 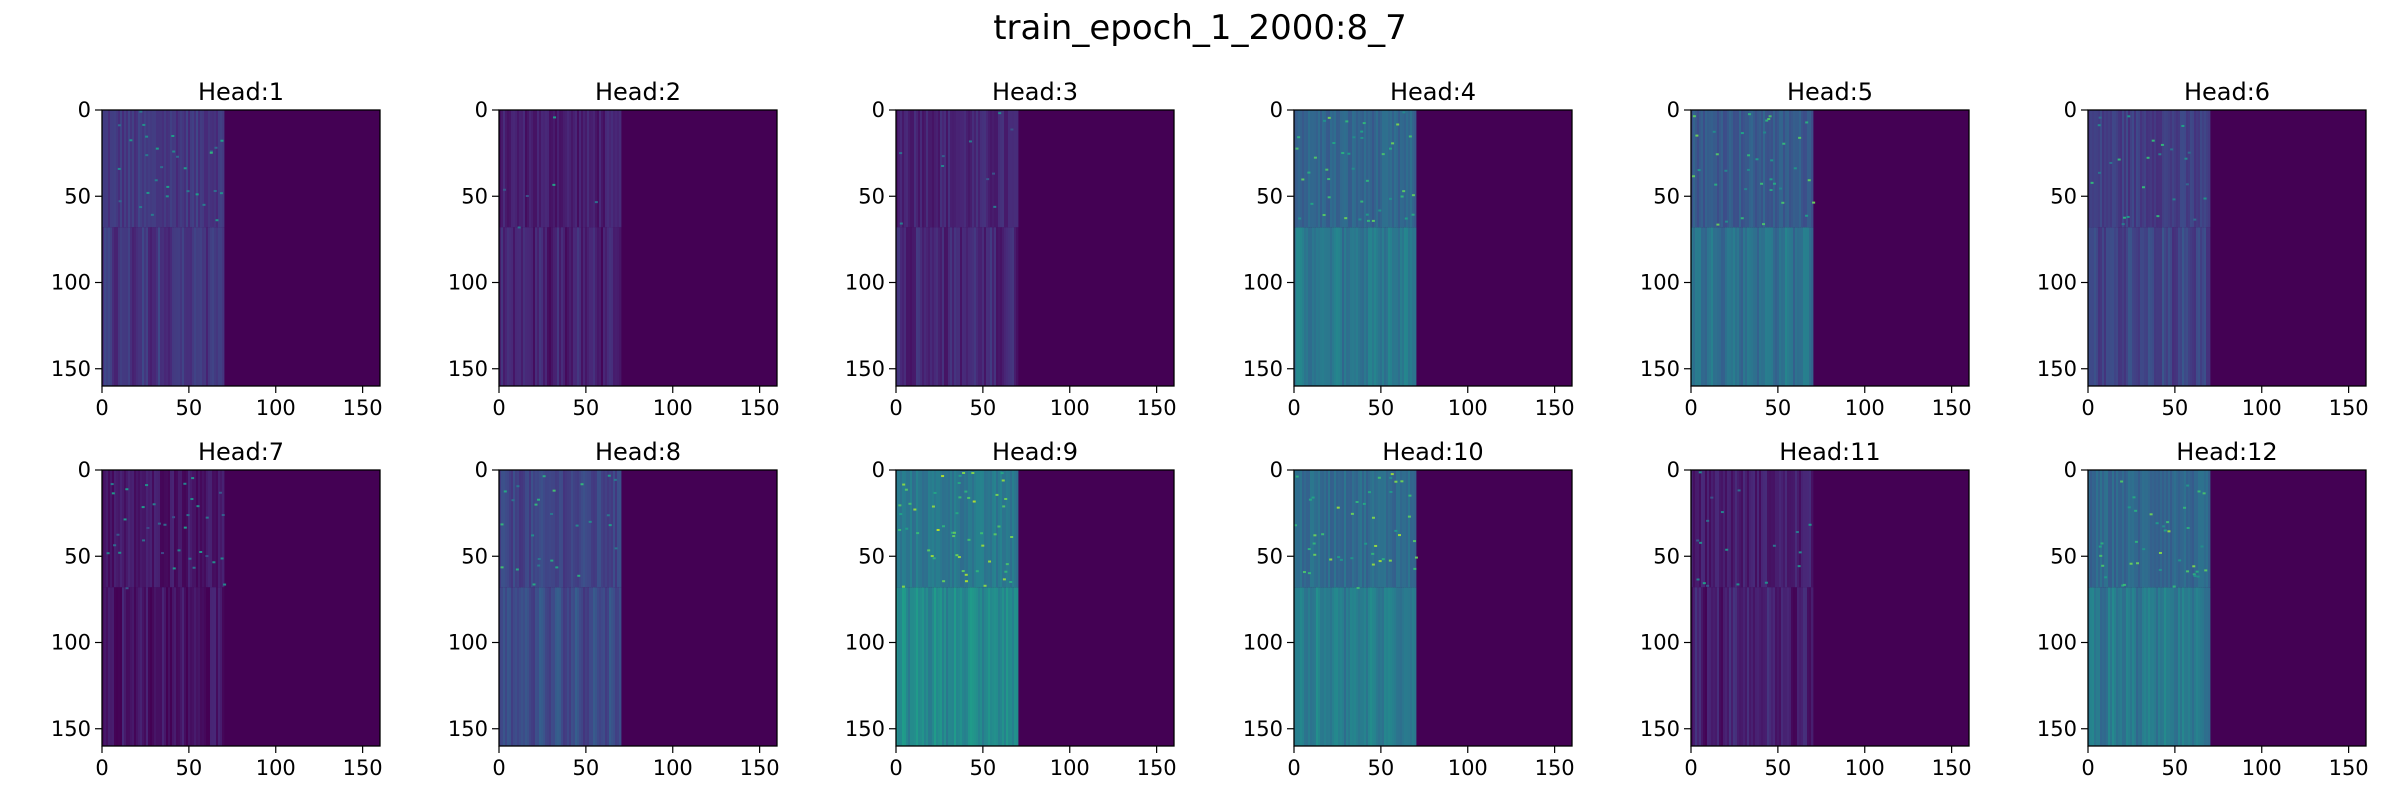 What do you see at coordinates (468, 643) in the screenshot?
I see `y-tick-label: 100` at bounding box center [468, 643].